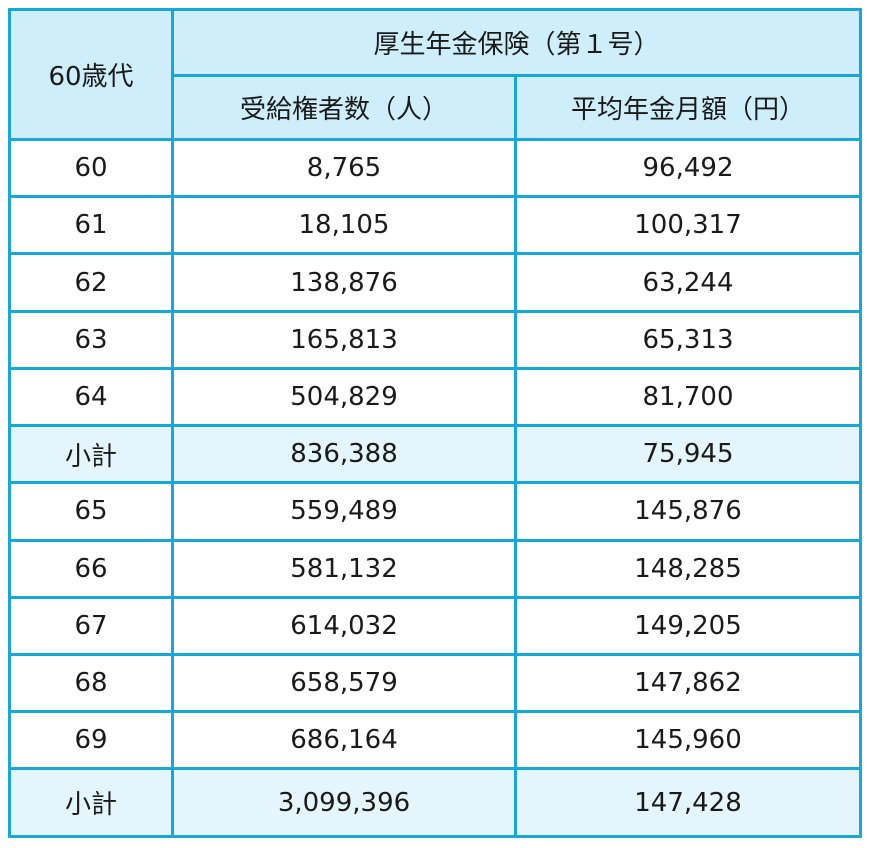 The height and width of the screenshot is (848, 870). Describe the element at coordinates (91, 74) in the screenshot. I see `header-age-group: 60歳代` at that location.